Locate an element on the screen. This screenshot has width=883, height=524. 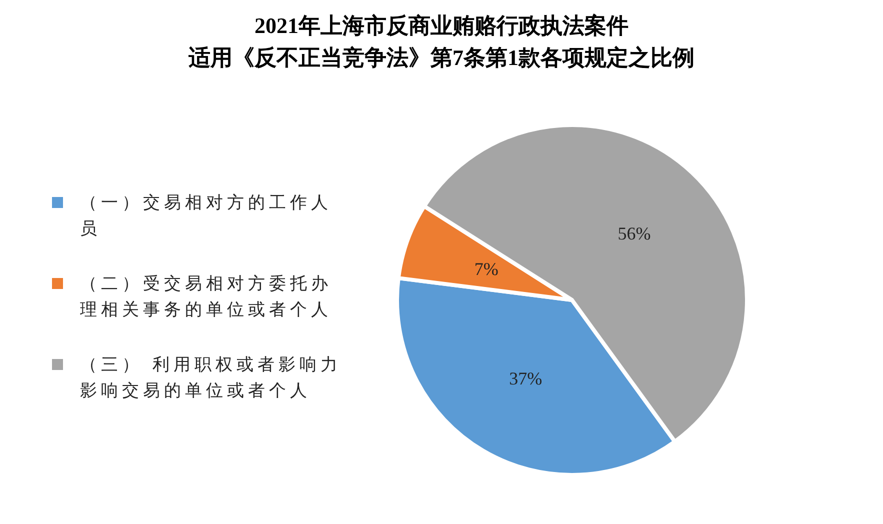
chart-title: 2021年上海市反商业贿赂行政执法案件 is located at coordinates (442, 26).